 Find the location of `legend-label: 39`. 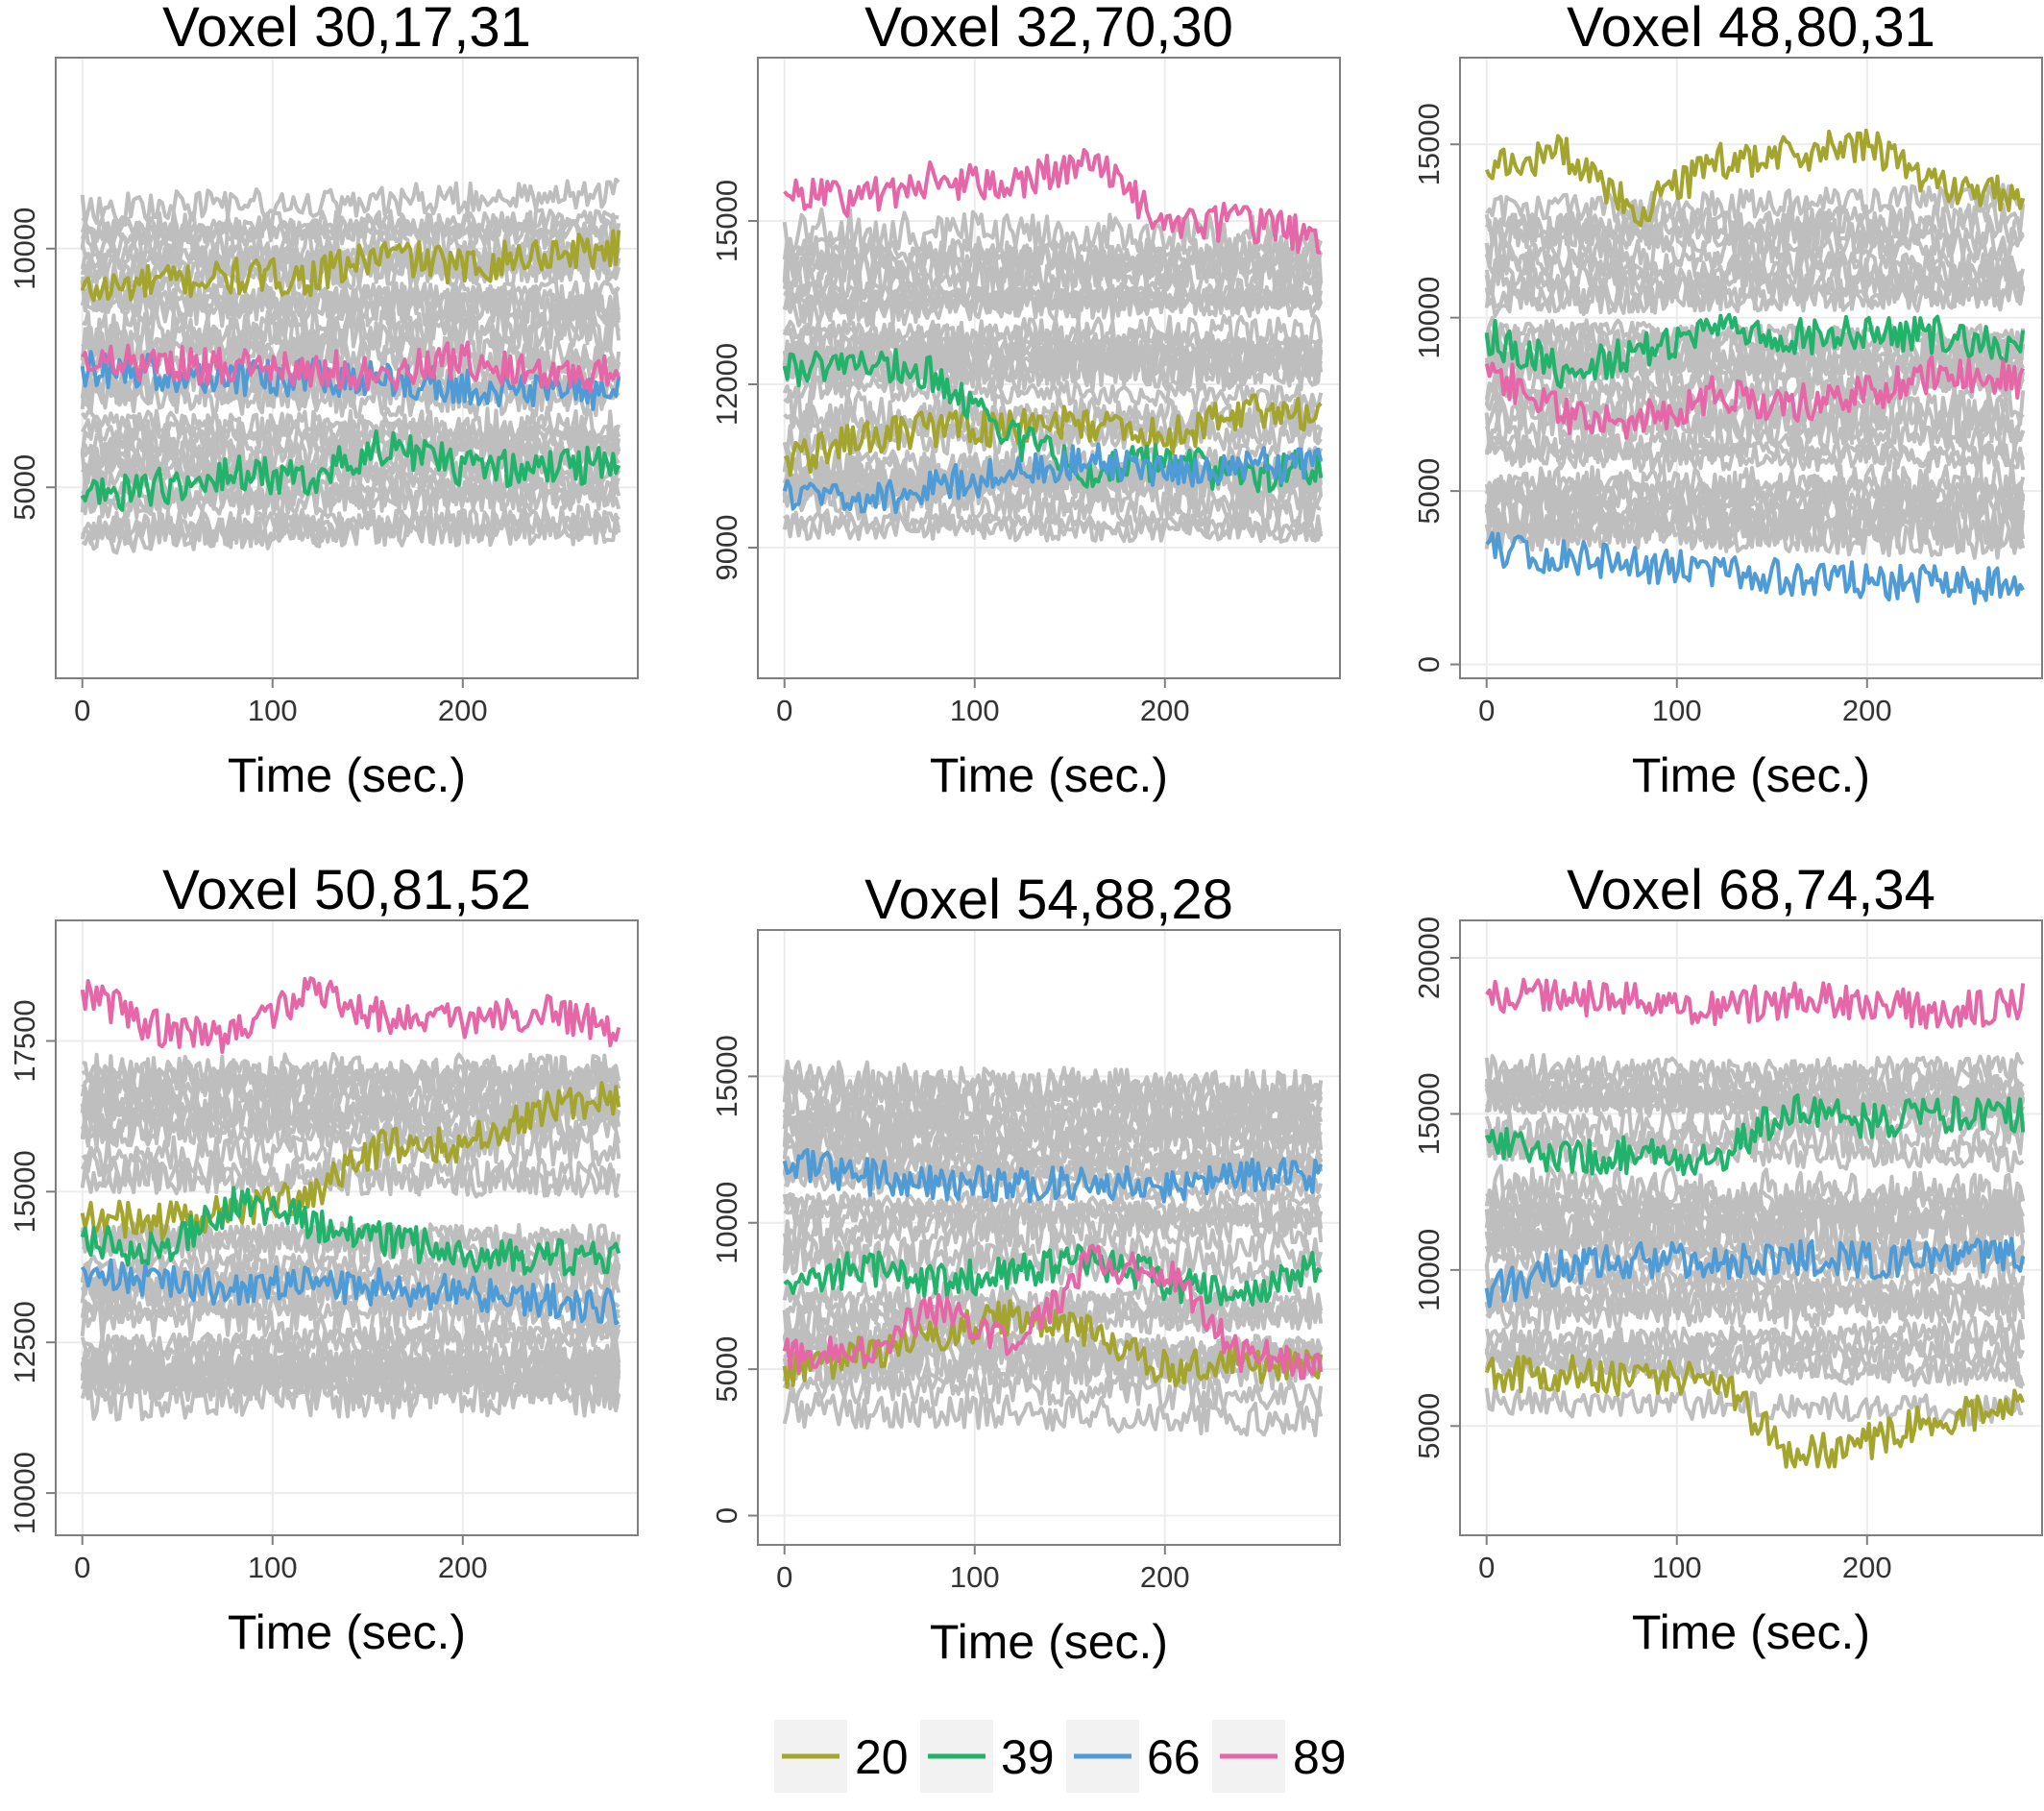

legend-label: 39 is located at coordinates (1028, 1757).